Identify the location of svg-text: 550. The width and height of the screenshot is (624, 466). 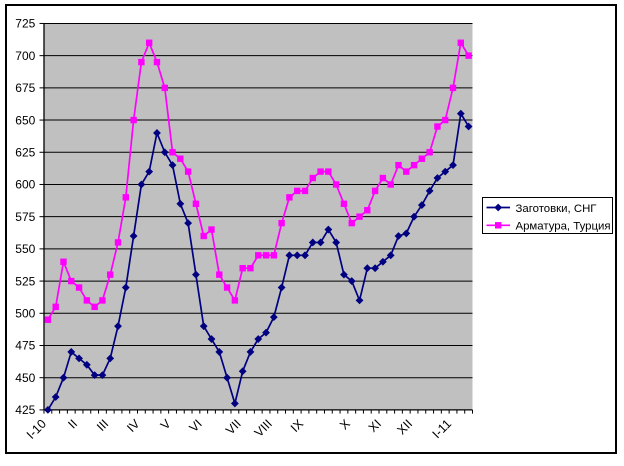
(25, 249).